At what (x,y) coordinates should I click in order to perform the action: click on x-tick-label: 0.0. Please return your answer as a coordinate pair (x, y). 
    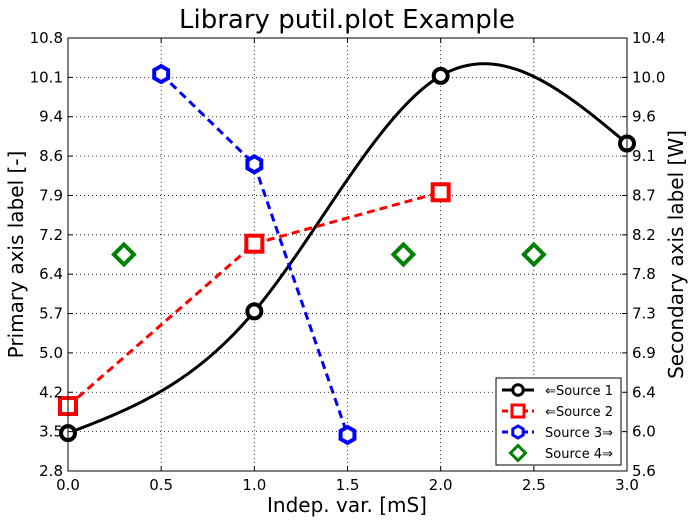
    Looking at the image, I should click on (68, 485).